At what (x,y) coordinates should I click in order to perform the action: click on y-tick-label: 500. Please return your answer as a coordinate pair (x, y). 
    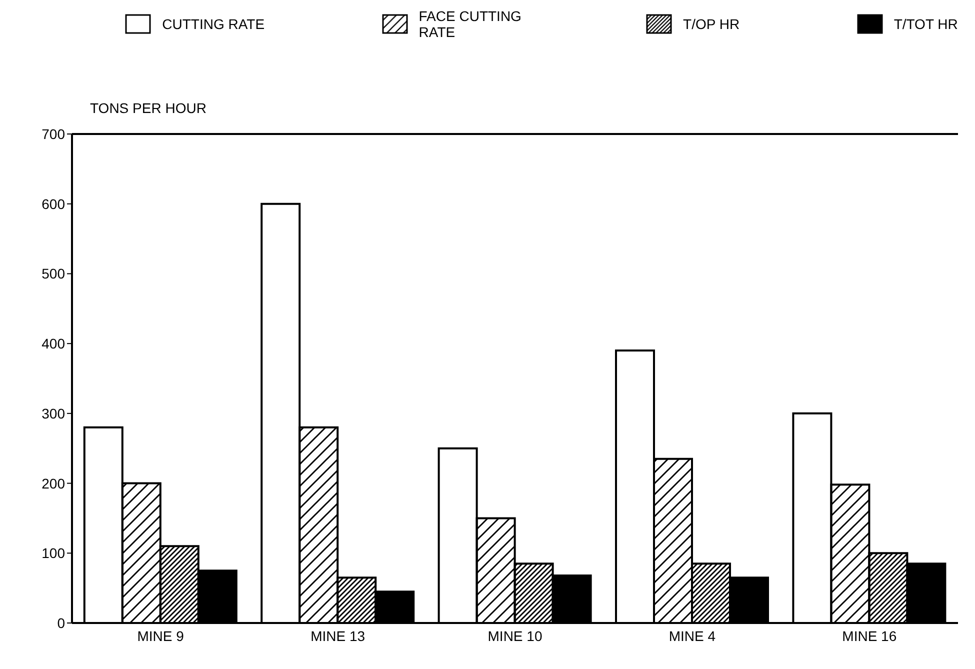
    Looking at the image, I should click on (54, 274).